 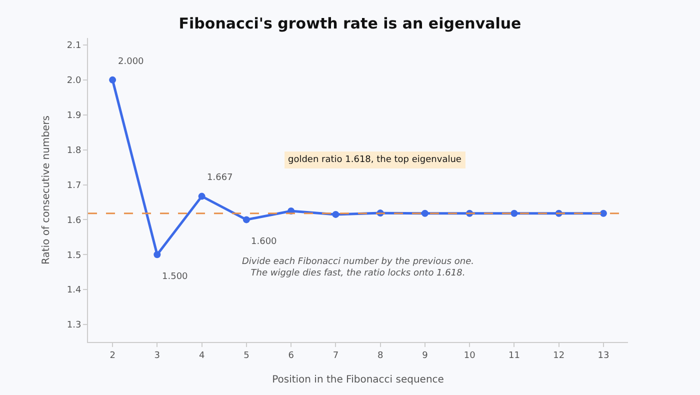 What do you see at coordinates (604, 355) in the screenshot?
I see `x-tick-label: 13` at bounding box center [604, 355].